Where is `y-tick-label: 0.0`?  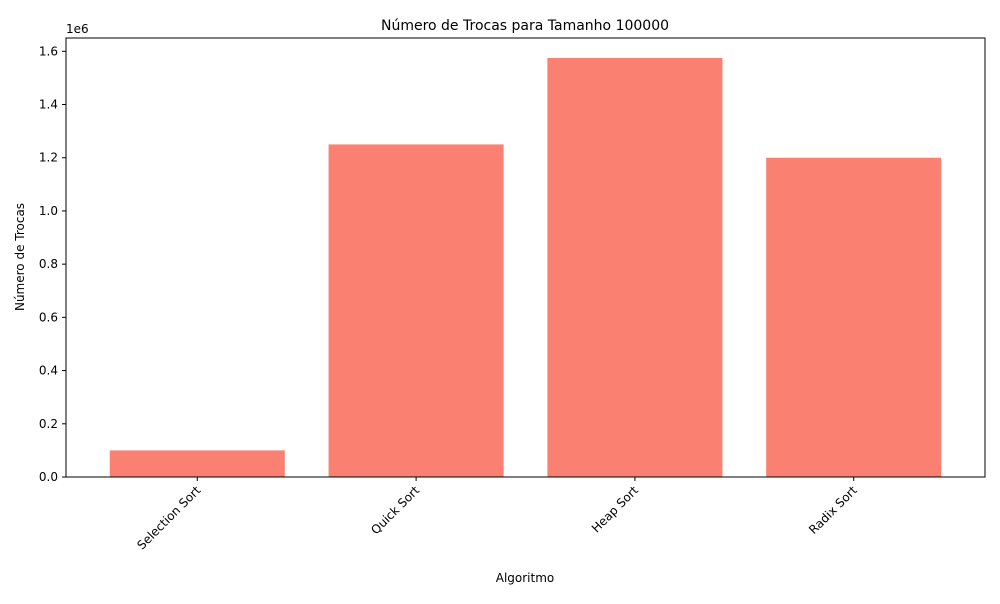
y-tick-label: 0.0 is located at coordinates (48, 477).